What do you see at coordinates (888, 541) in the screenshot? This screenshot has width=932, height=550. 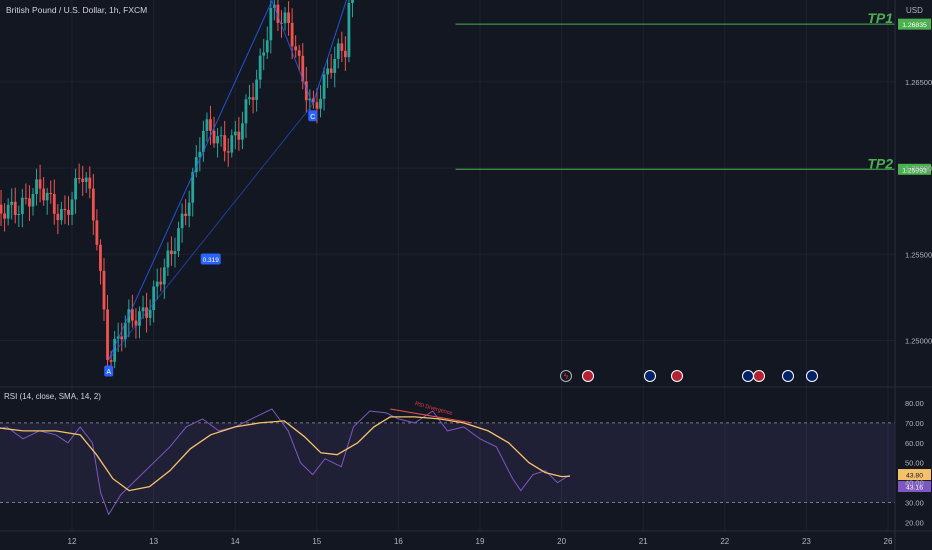 I see `time-tick-label: 26` at bounding box center [888, 541].